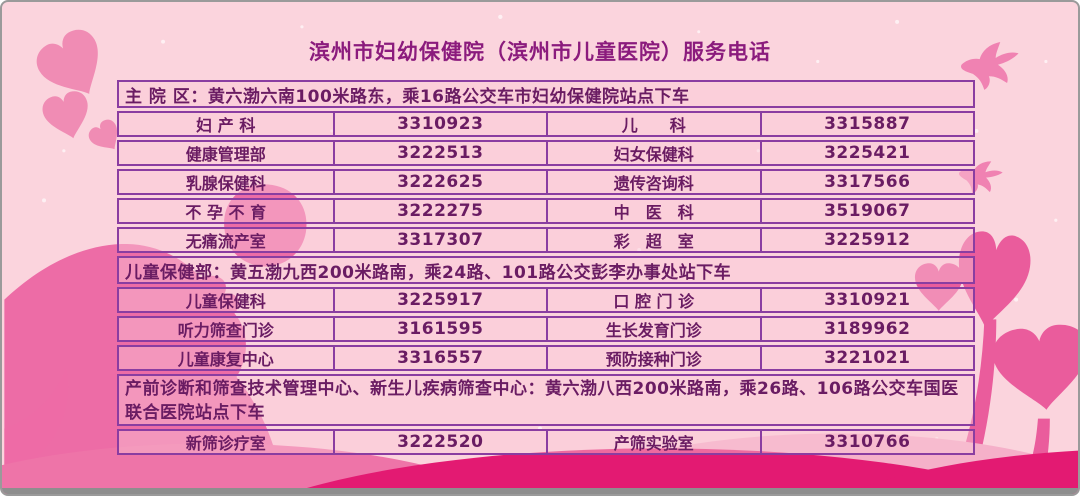 This screenshot has height=496, width=1080. What do you see at coordinates (225, 330) in the screenshot?
I see `department-cell: 听力筛查门诊` at bounding box center [225, 330].